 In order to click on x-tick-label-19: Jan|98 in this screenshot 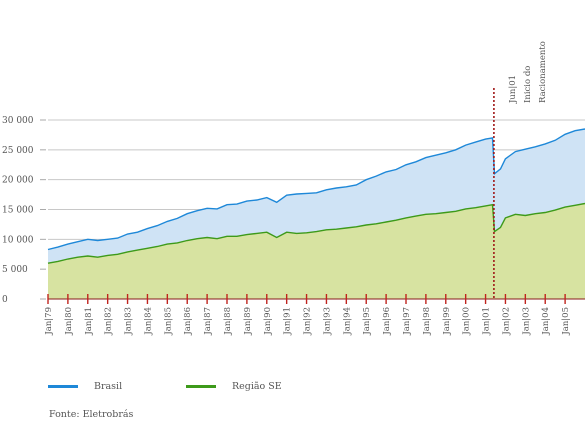, I will do `click(427, 321)`.